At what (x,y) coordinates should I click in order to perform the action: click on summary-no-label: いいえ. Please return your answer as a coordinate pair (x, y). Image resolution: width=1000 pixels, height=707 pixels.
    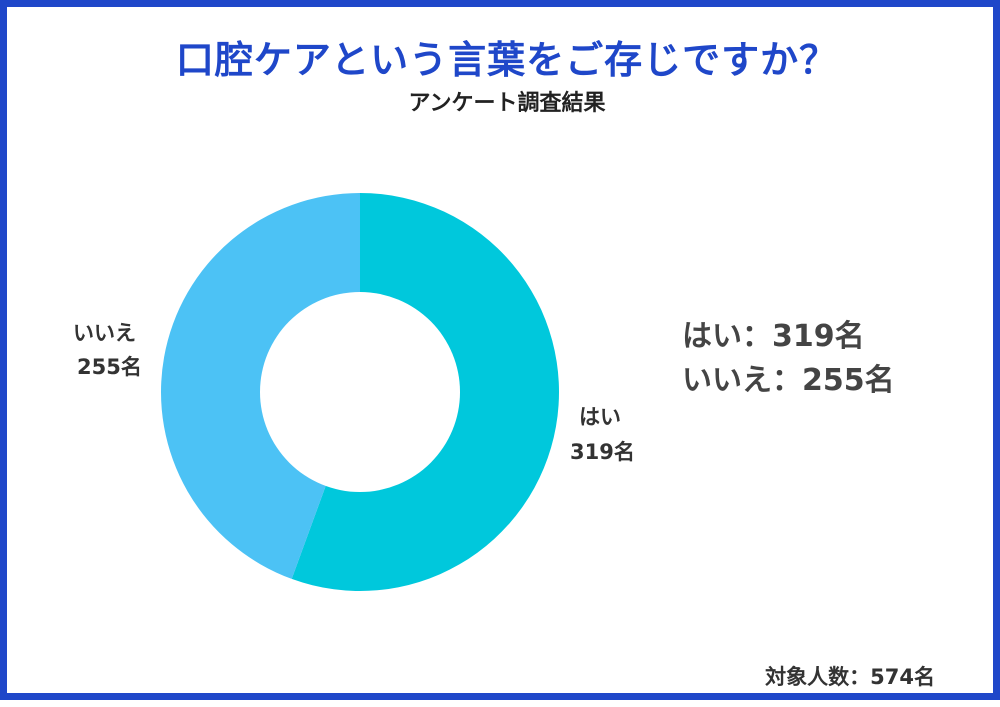
    Looking at the image, I should click on (727, 380).